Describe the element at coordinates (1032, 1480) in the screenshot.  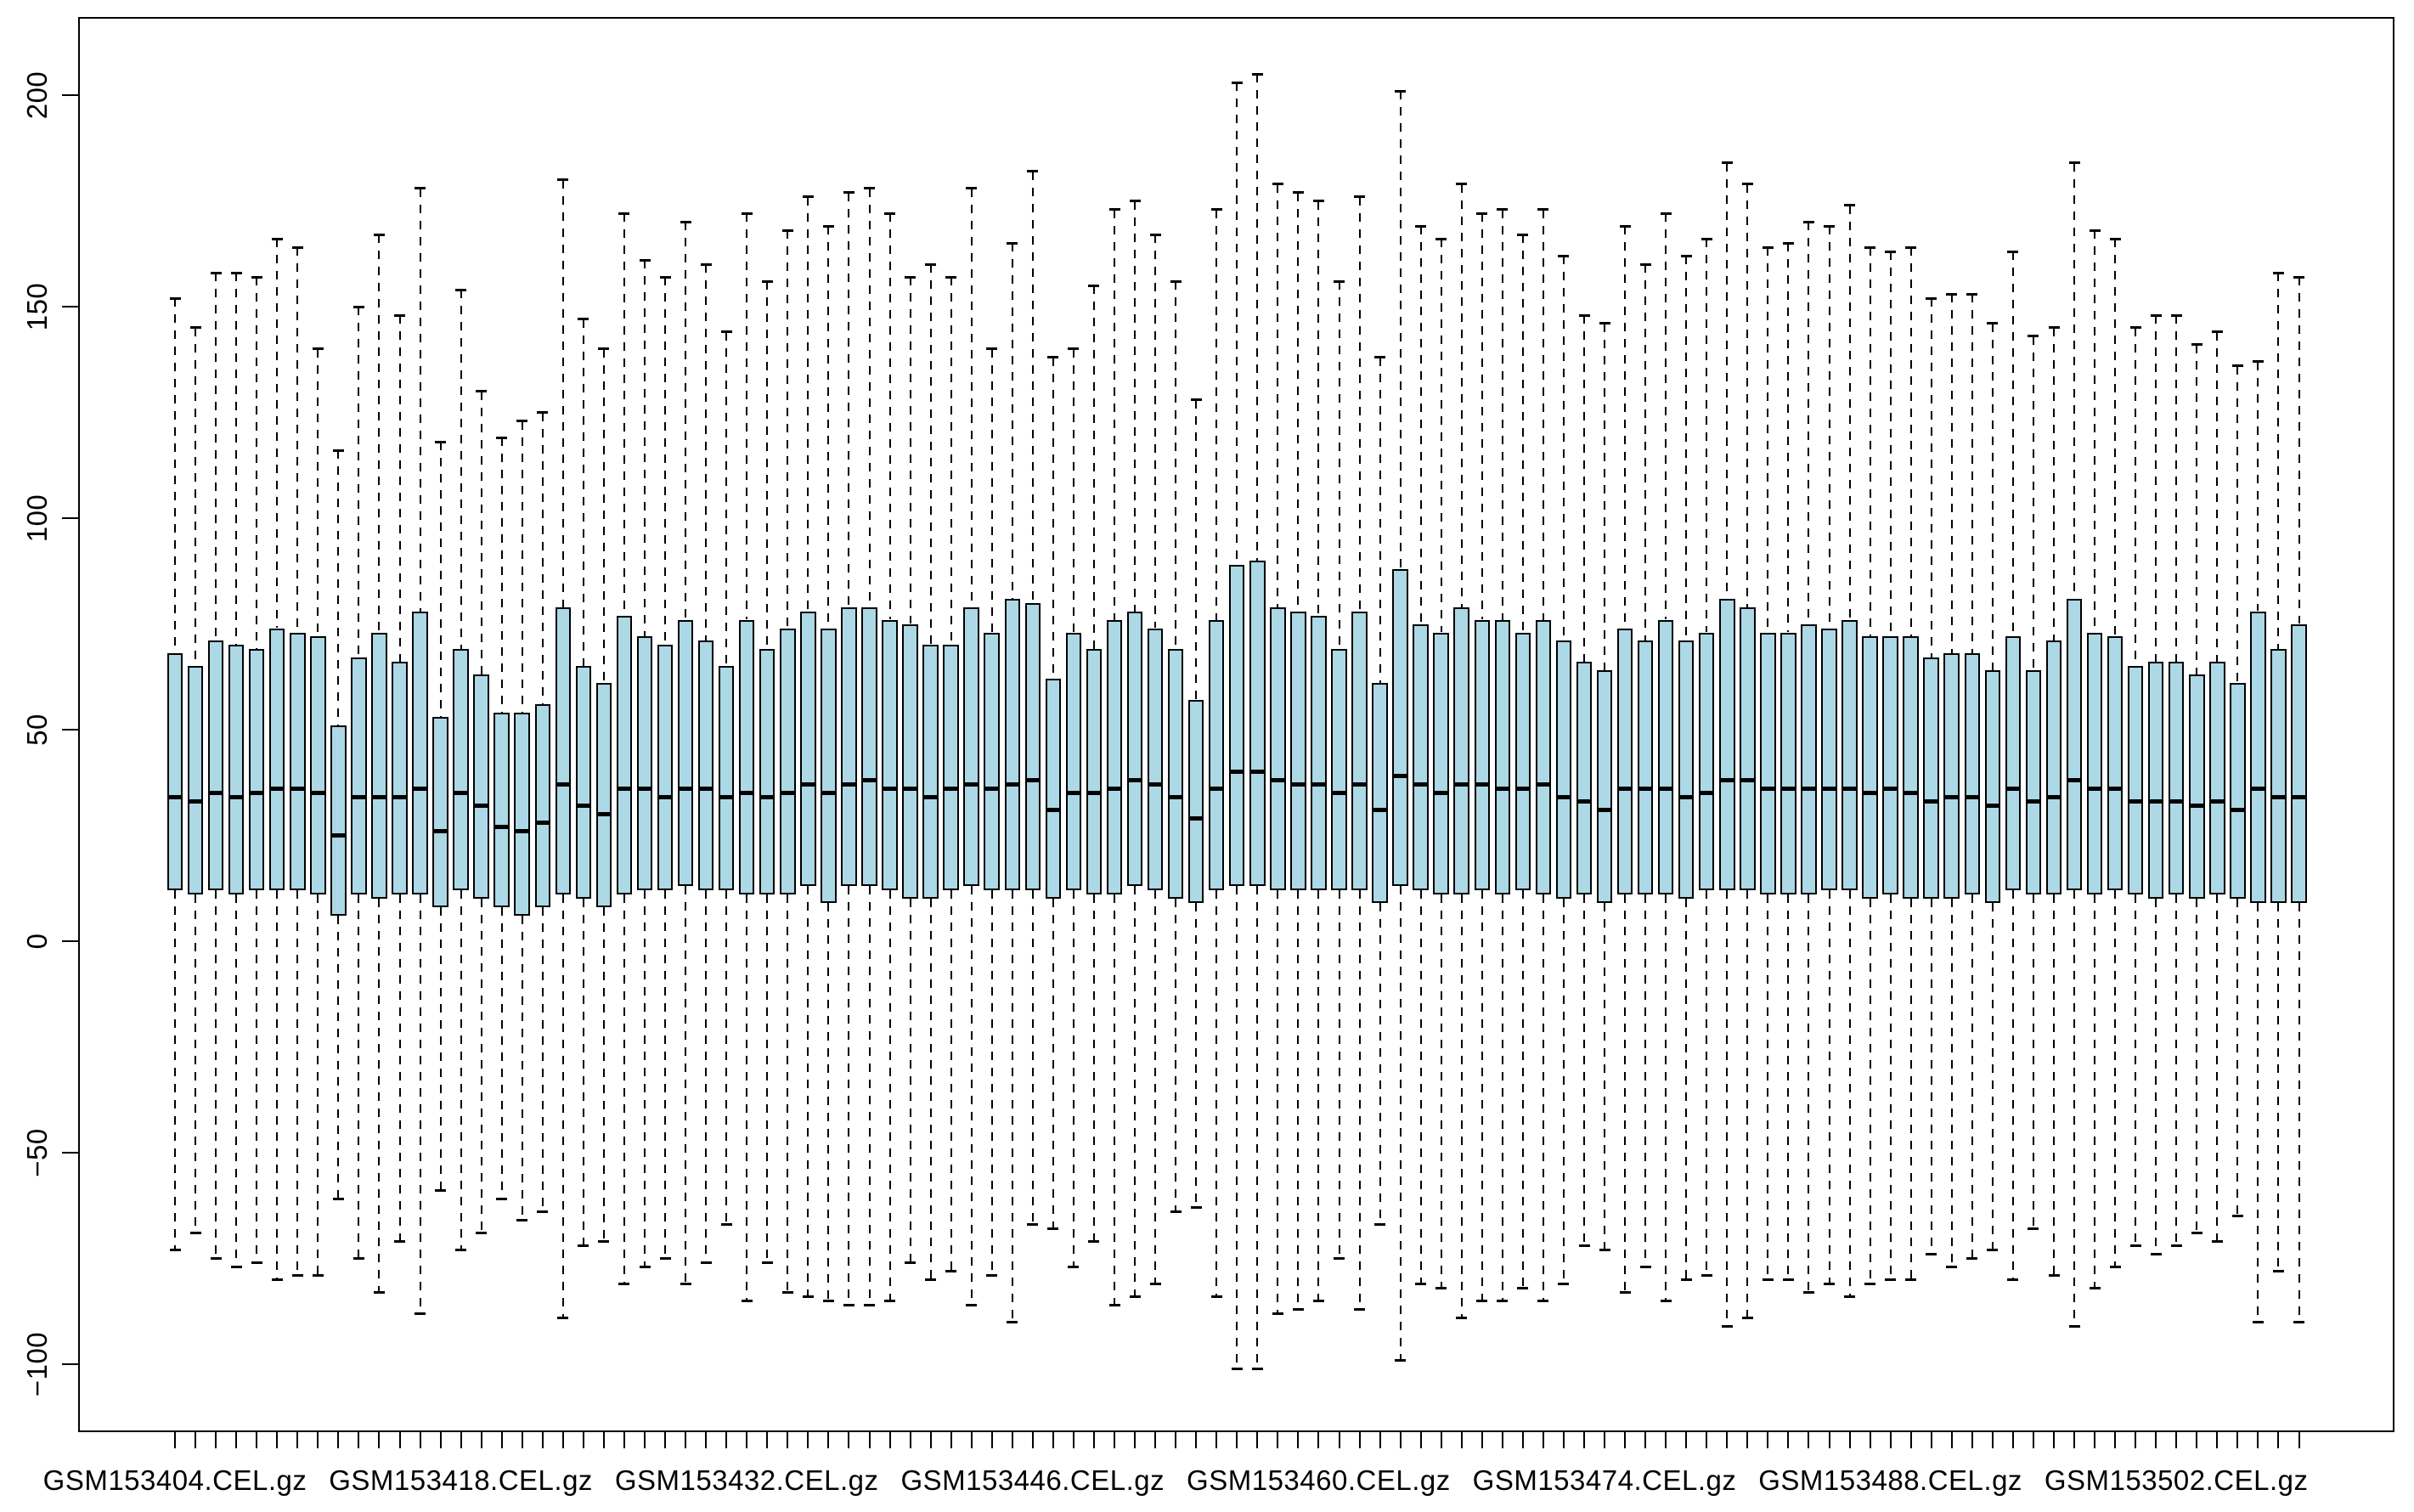
I see `x-tick-label: GSM153446.CEL.gz` at that location.